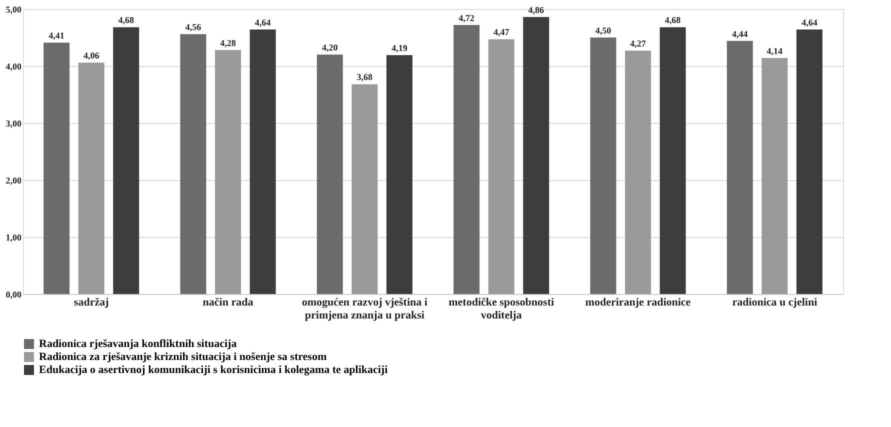  Describe the element at coordinates (501, 32) in the screenshot. I see `data-label: 4,47` at that location.